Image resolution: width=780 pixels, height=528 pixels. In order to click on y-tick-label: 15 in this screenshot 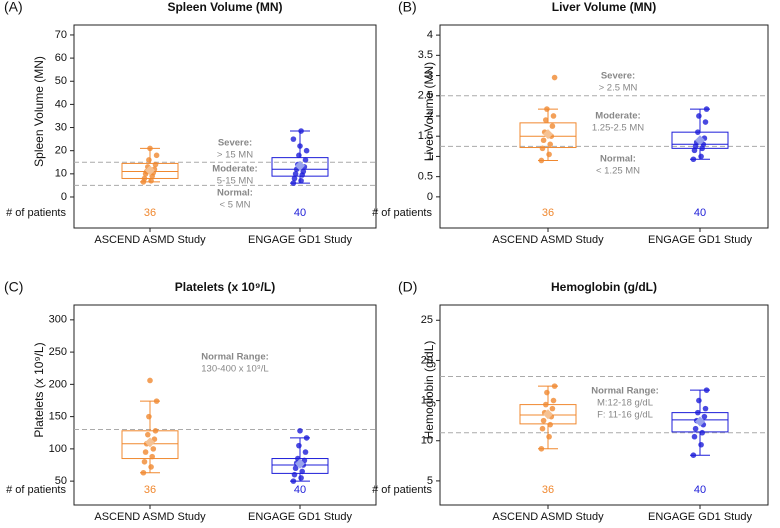, I will do `click(427, 400)`.